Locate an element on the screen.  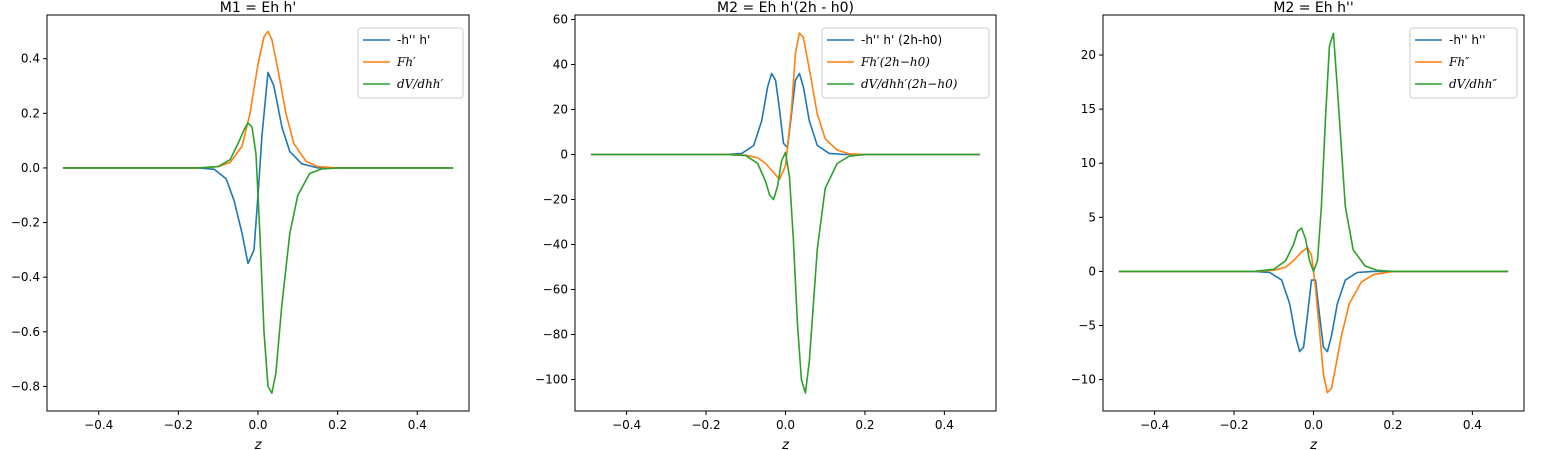
legend-label: Fh′ is located at coordinates (406, 62).